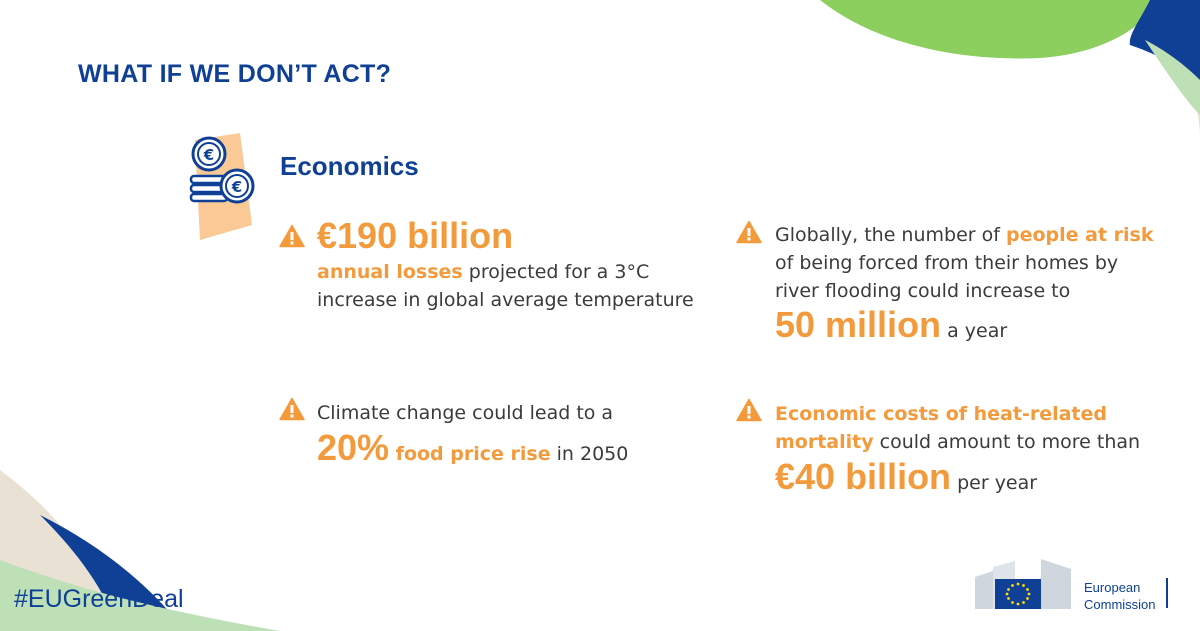 The image size is (1200, 631). I want to click on fact-highlight: annual losses, so click(390, 272).